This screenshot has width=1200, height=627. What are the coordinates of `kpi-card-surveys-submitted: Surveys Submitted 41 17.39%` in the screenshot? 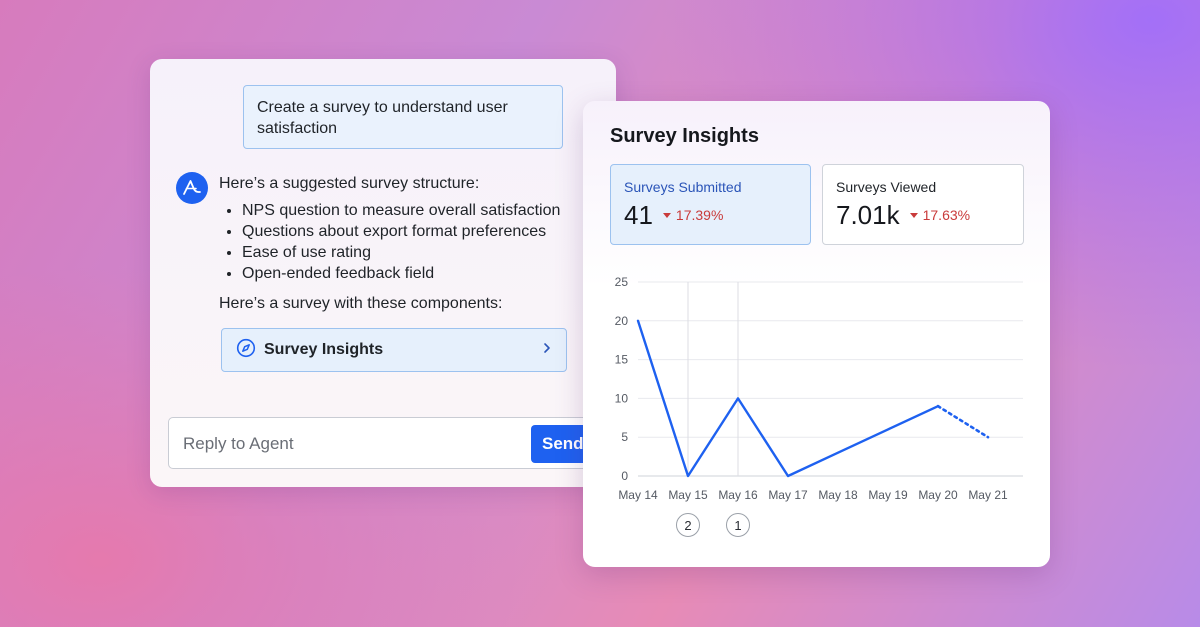 It's located at (710, 204).